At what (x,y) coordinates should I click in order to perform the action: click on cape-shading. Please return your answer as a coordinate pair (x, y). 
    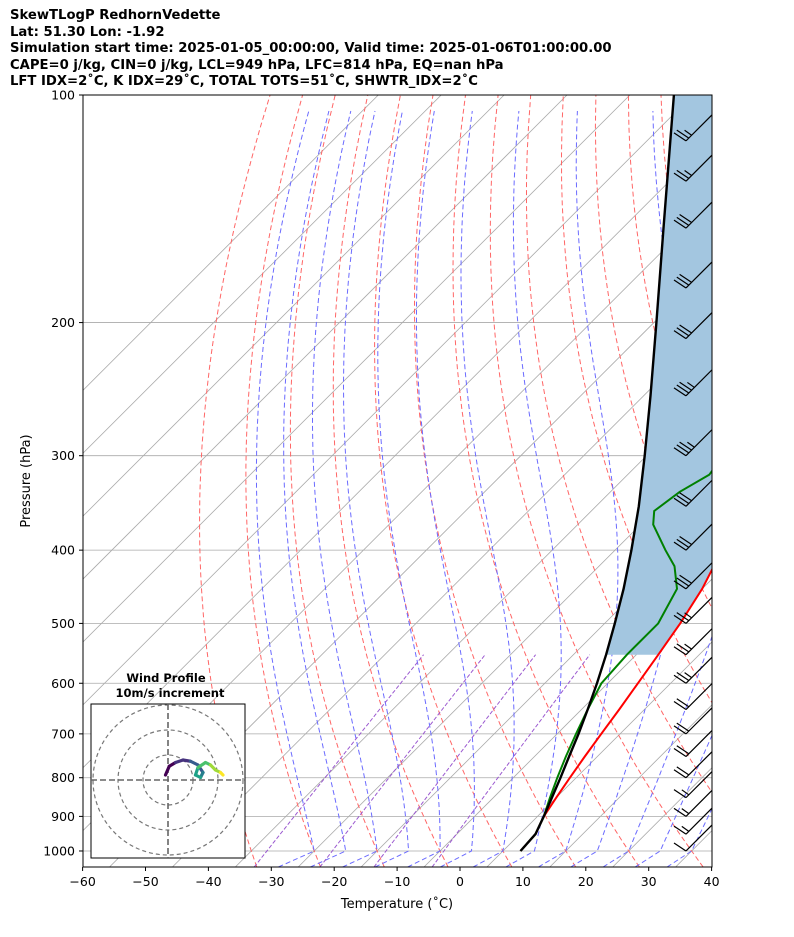
    Looking at the image, I should click on (659, 375).